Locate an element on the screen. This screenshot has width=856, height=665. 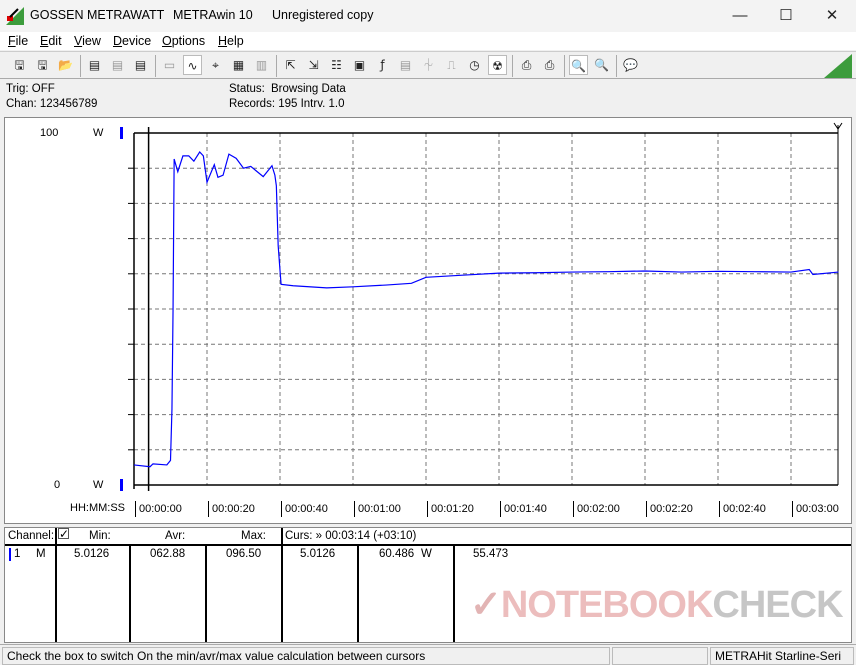
right-cursor-marker is located at coordinates (838, 126).